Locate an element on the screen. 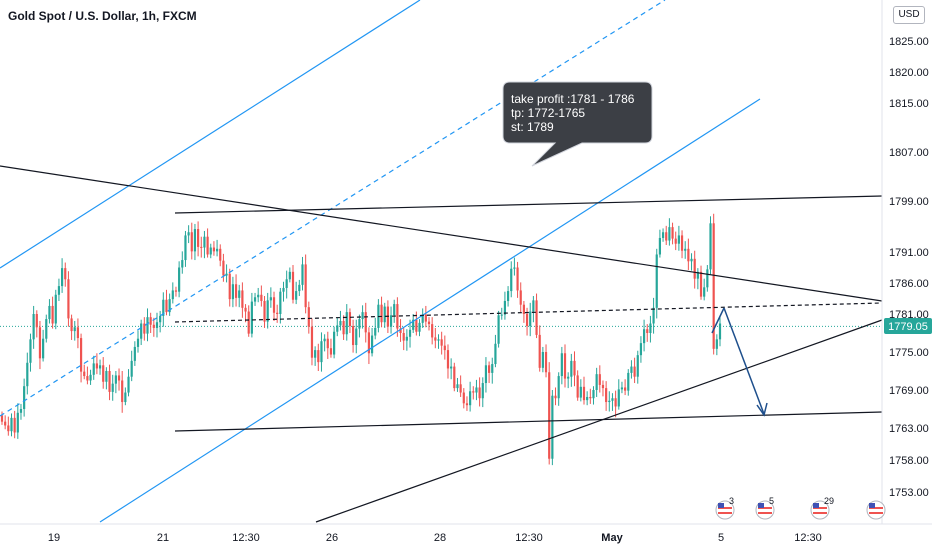 The width and height of the screenshot is (932, 555). time-axis: 19 21 12:30 26 28 12:30 May 5 12:30 is located at coordinates (466, 536).